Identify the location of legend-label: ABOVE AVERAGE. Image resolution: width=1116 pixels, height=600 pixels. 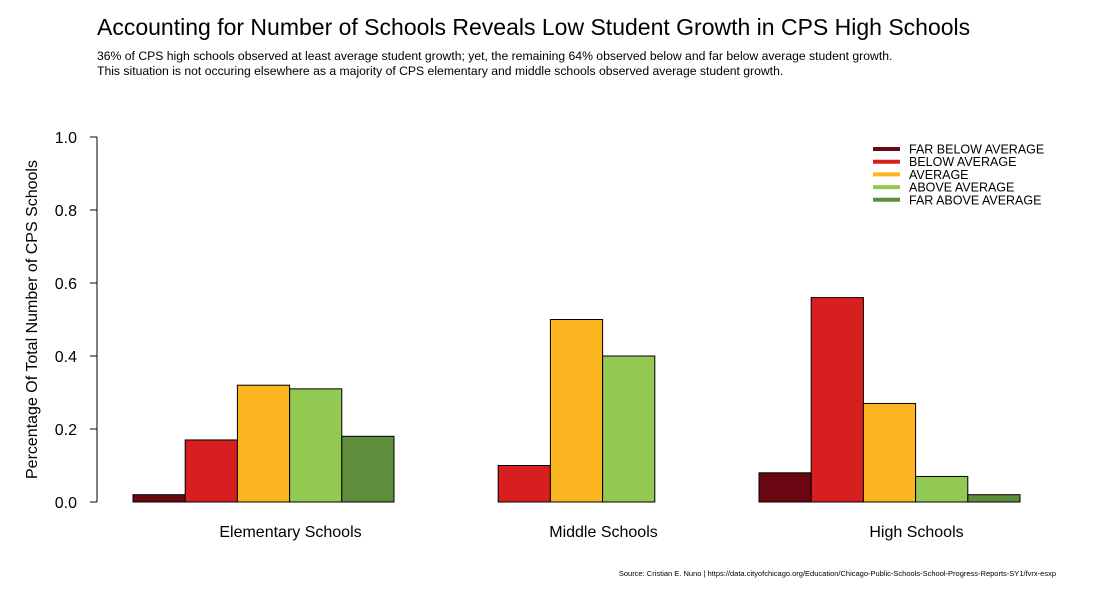
(961, 188).